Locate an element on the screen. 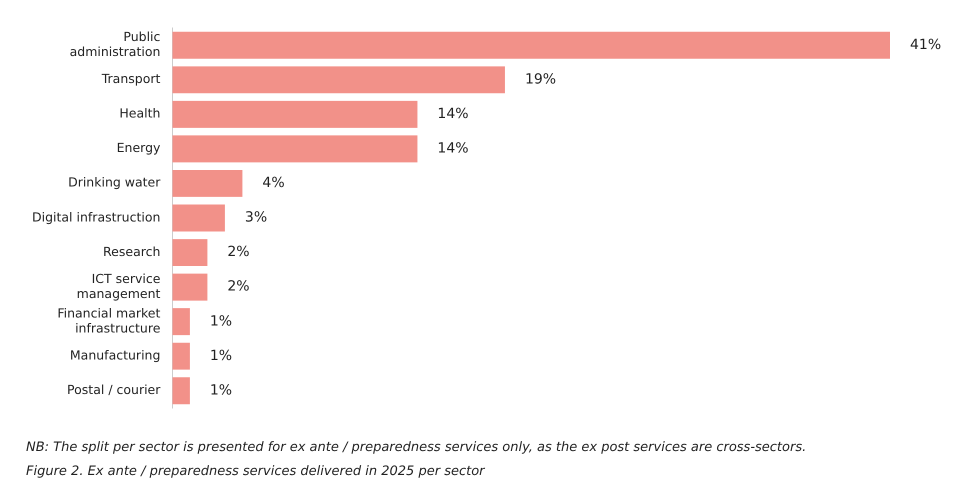  y-tick-label: Energy is located at coordinates (138, 148).